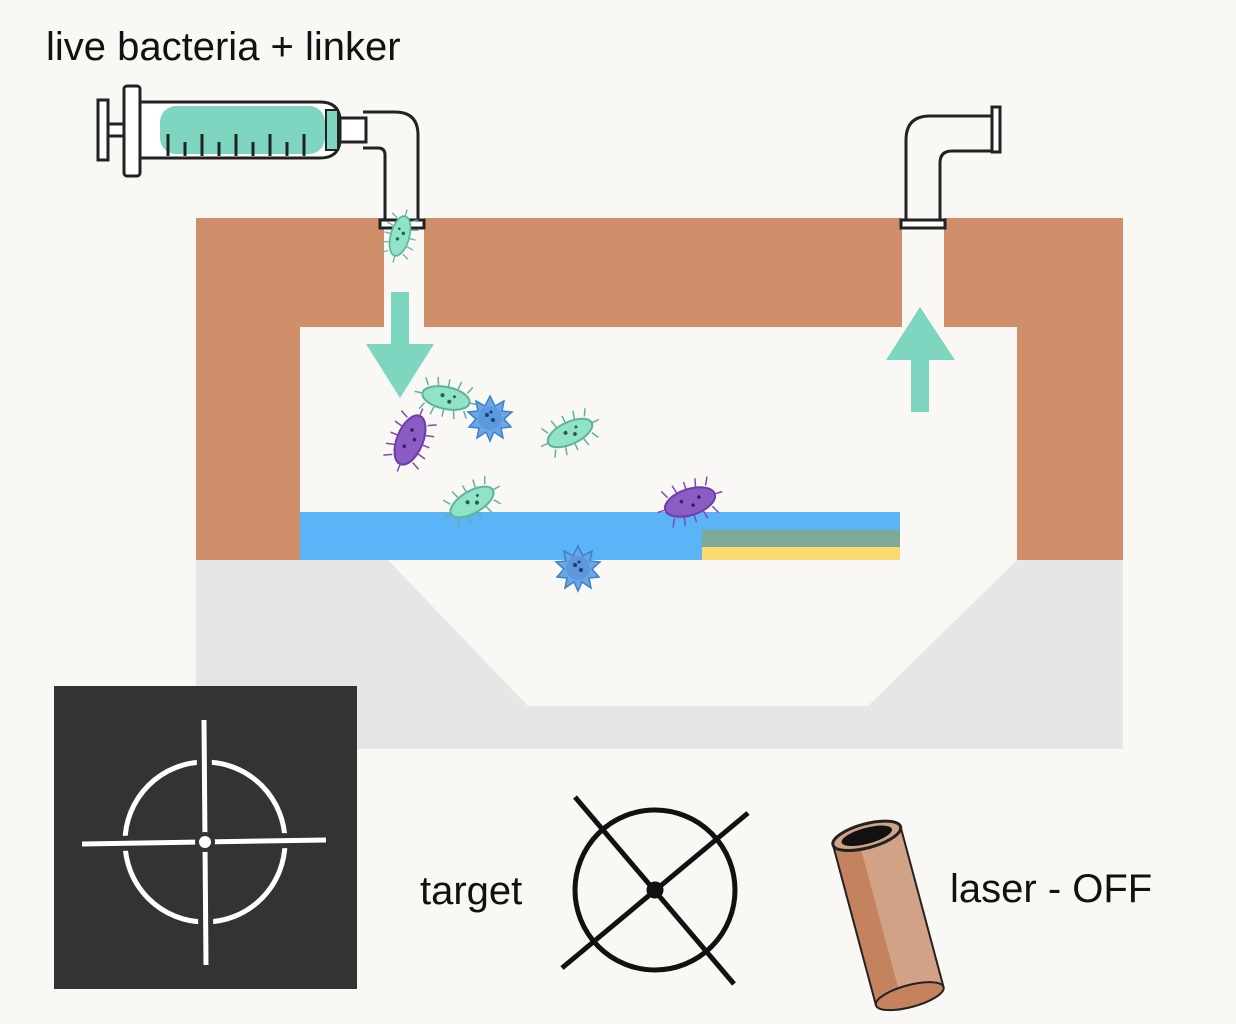 The height and width of the screenshot is (1024, 1236). What do you see at coordinates (290, 389) in the screenshot?
I see `chamber-wall-left` at bounding box center [290, 389].